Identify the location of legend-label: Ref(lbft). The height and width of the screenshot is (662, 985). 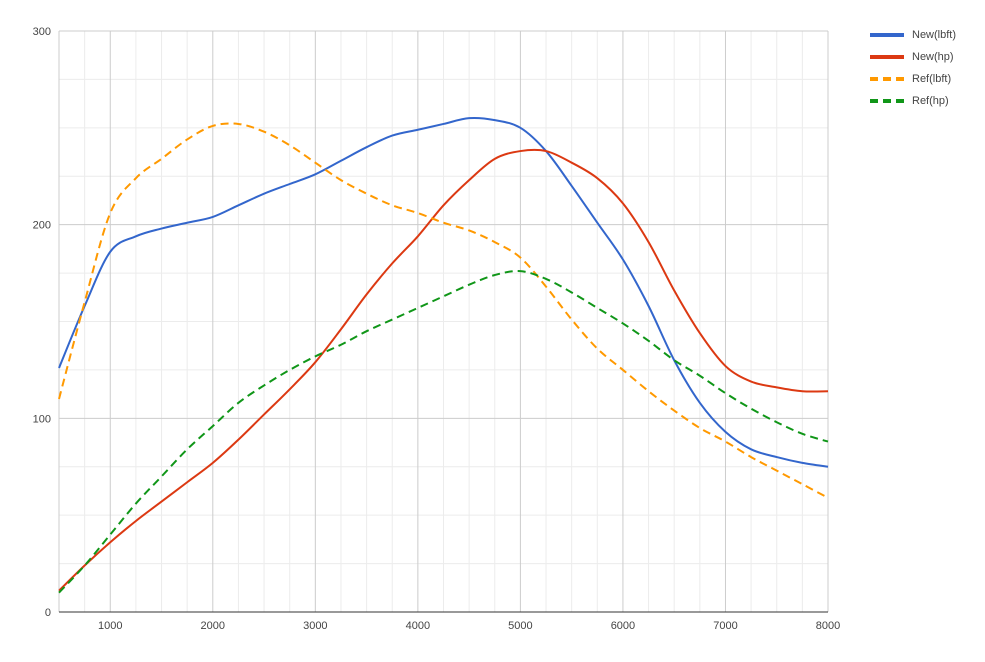
(932, 79).